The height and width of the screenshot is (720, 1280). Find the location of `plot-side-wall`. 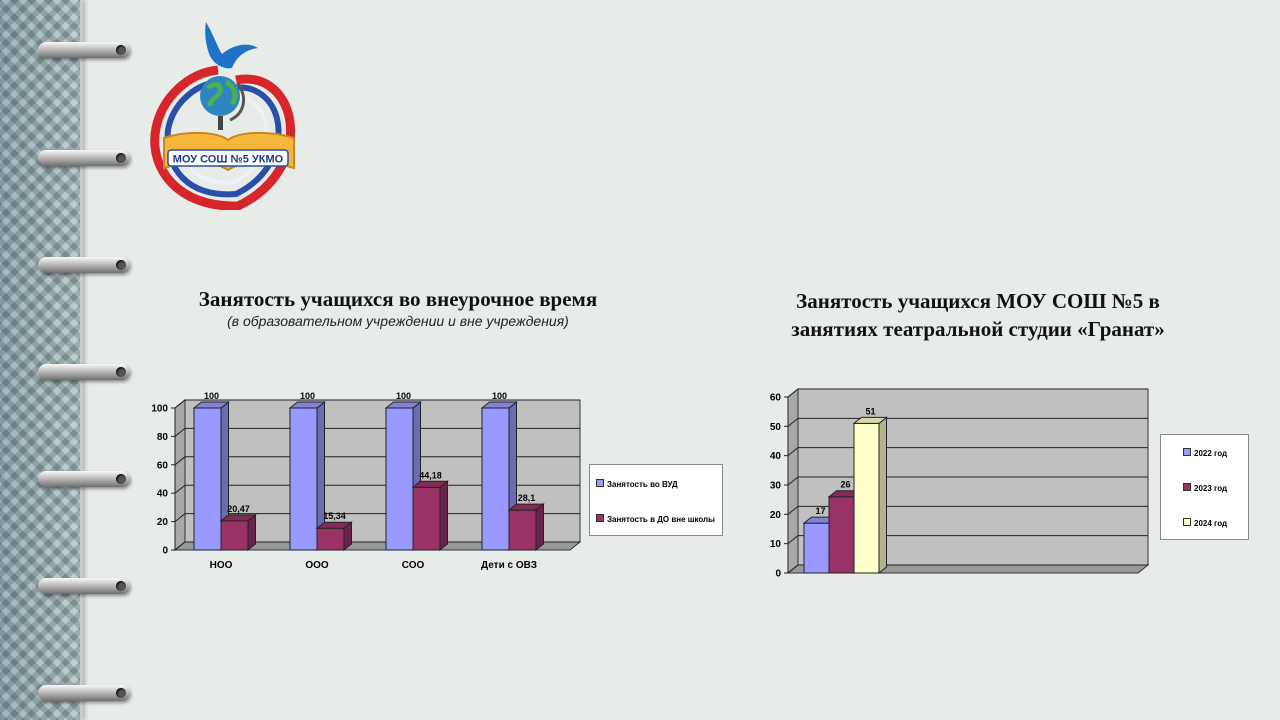

plot-side-wall is located at coordinates (180, 475).